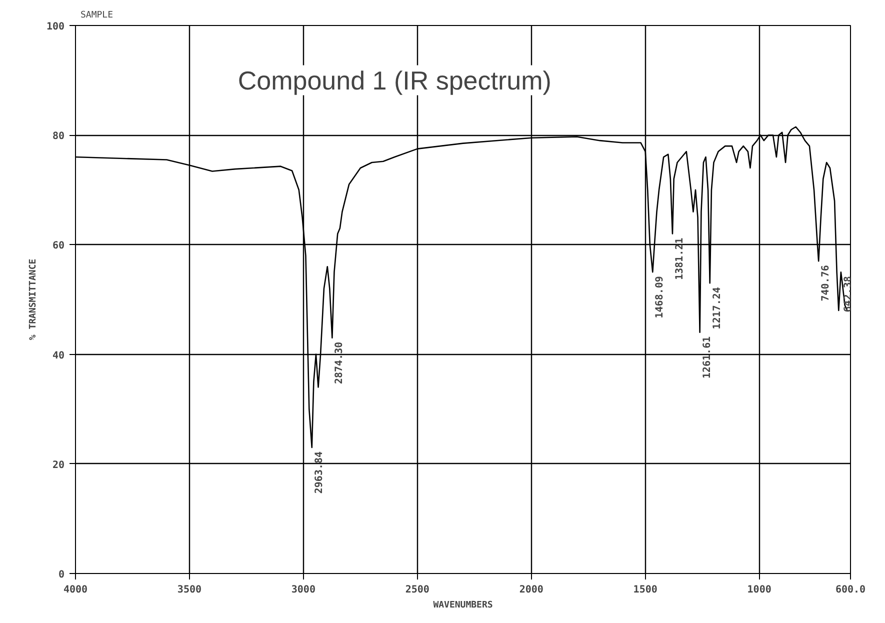  Describe the element at coordinates (55, 27) in the screenshot. I see `y-tick-label: 100` at that location.